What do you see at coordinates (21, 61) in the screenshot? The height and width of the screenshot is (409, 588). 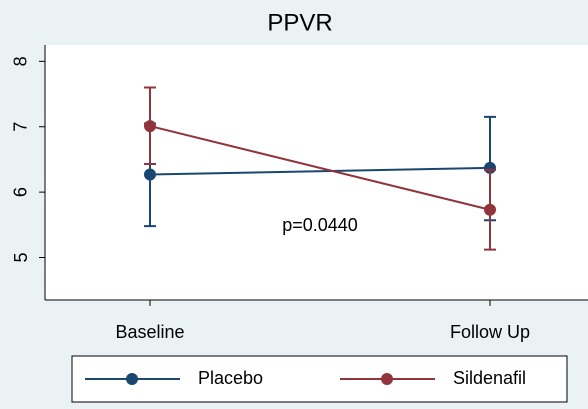 I see `y-tick-label: 8` at bounding box center [21, 61].